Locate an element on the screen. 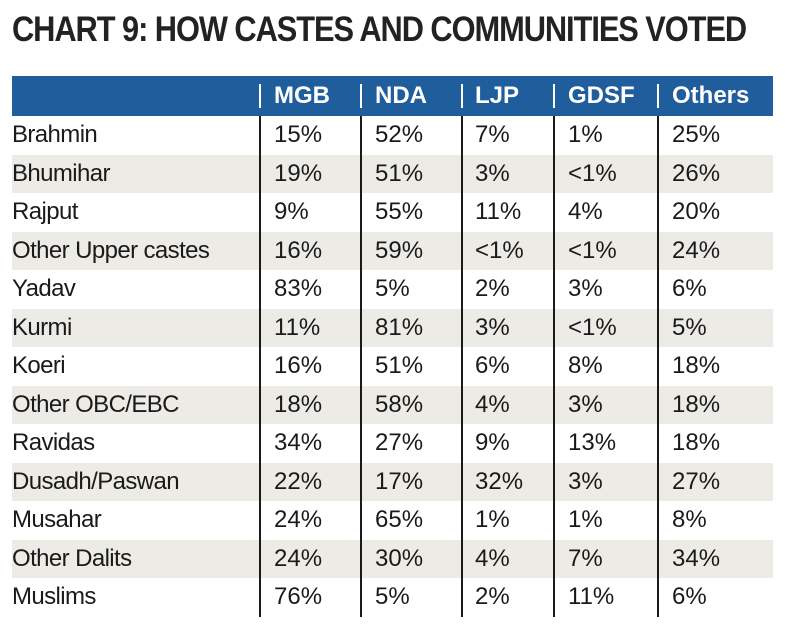 The height and width of the screenshot is (644, 785). value-cell-gdsf: 4% is located at coordinates (585, 211).